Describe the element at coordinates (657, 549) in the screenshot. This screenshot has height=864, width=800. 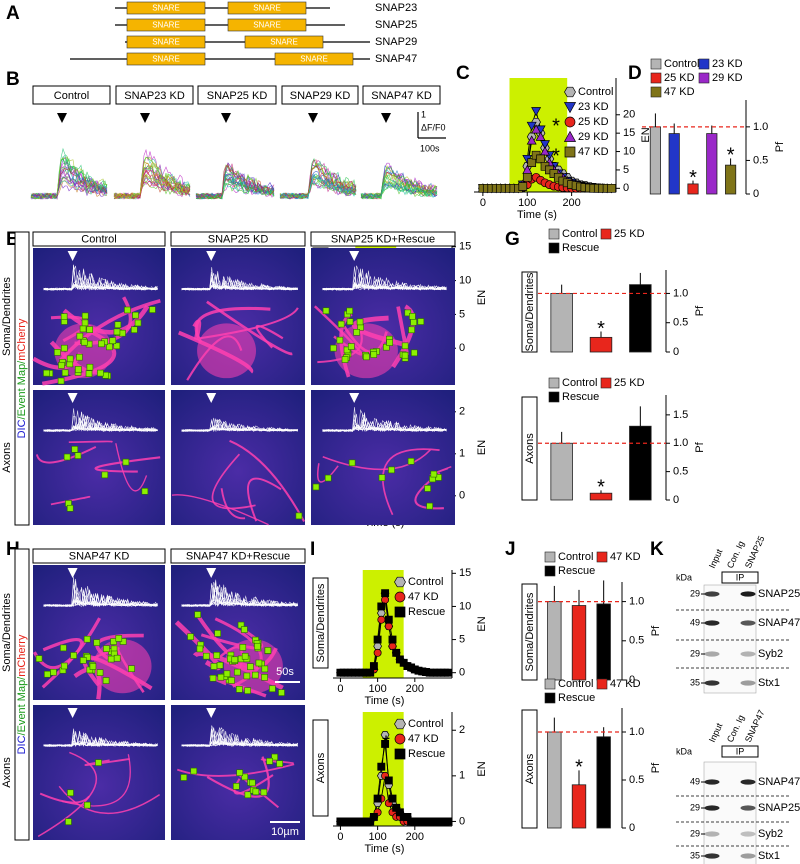
I see `panel-letter: K` at that location.